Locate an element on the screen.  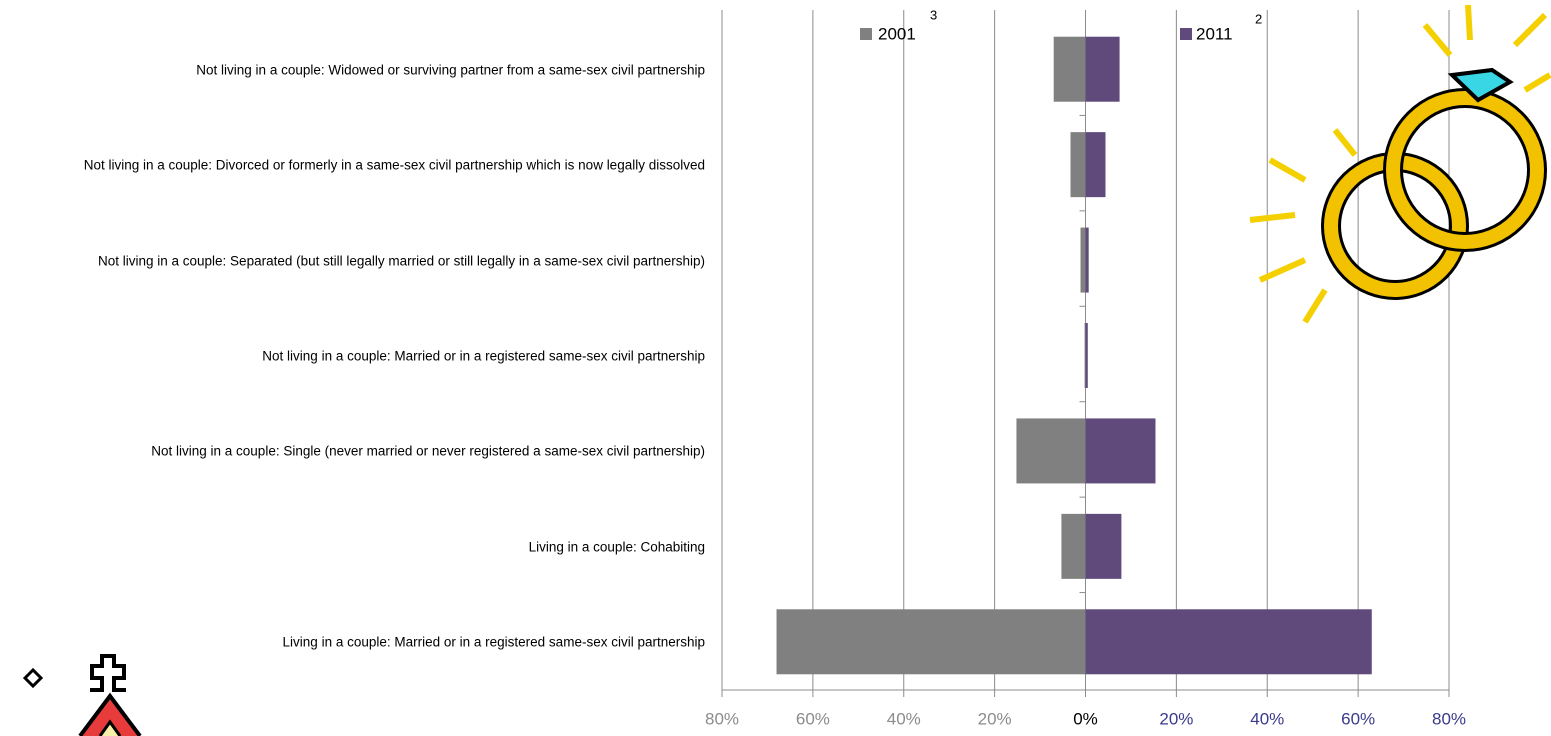
legend-footnote: 2 is located at coordinates (1258, 18).